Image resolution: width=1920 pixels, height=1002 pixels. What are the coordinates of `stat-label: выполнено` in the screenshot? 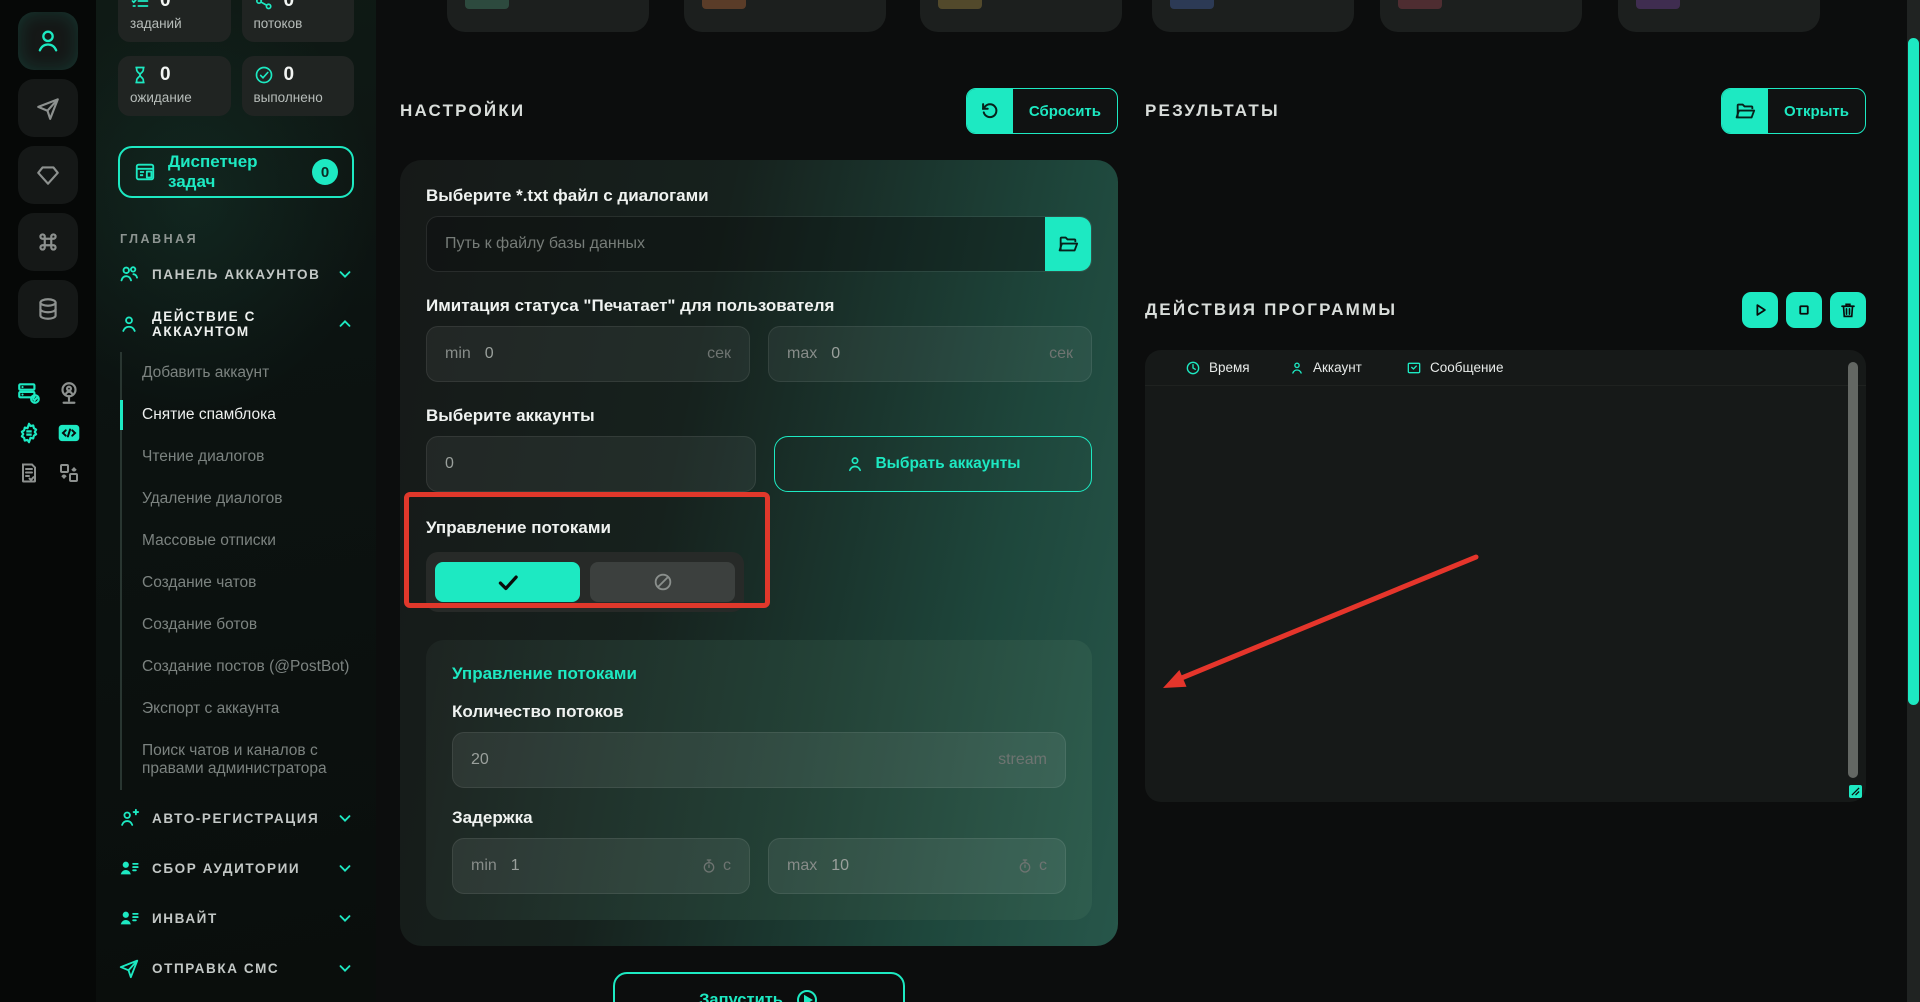 It's located at (288, 97).